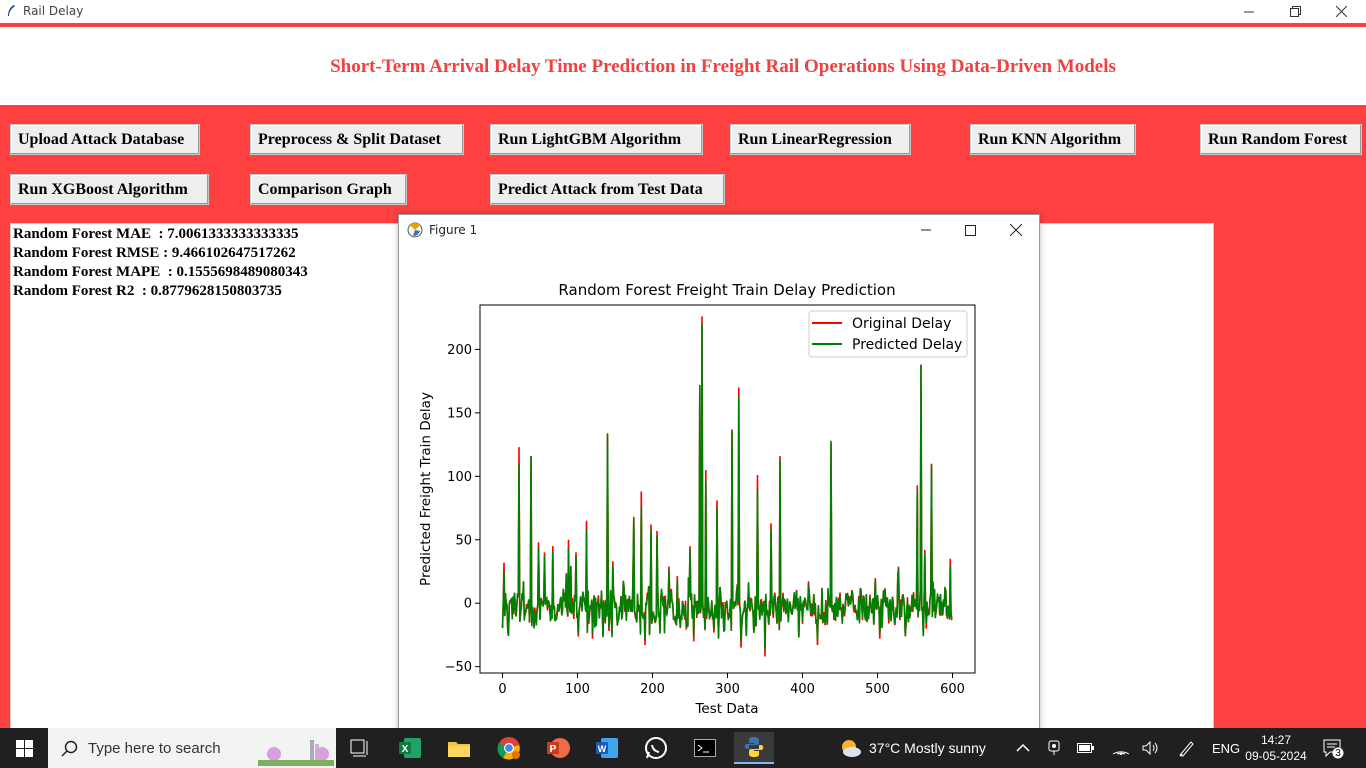  I want to click on taskbar-word: W, so click(607, 748).